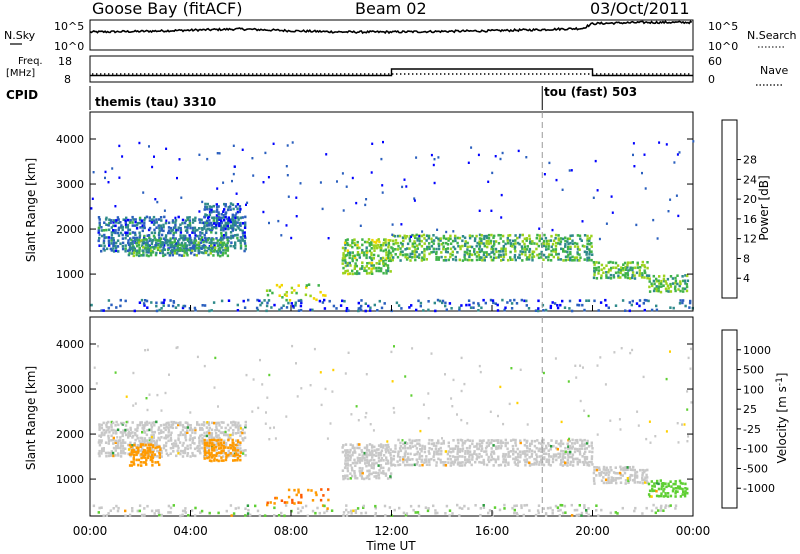 The width and height of the screenshot is (800, 554). I want to click on colorbar-tick-label: 25, so click(750, 409).